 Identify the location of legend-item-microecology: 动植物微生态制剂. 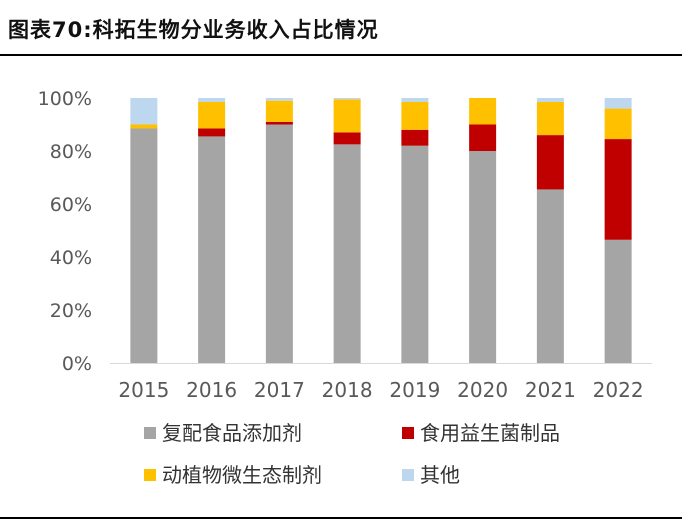
(233, 475).